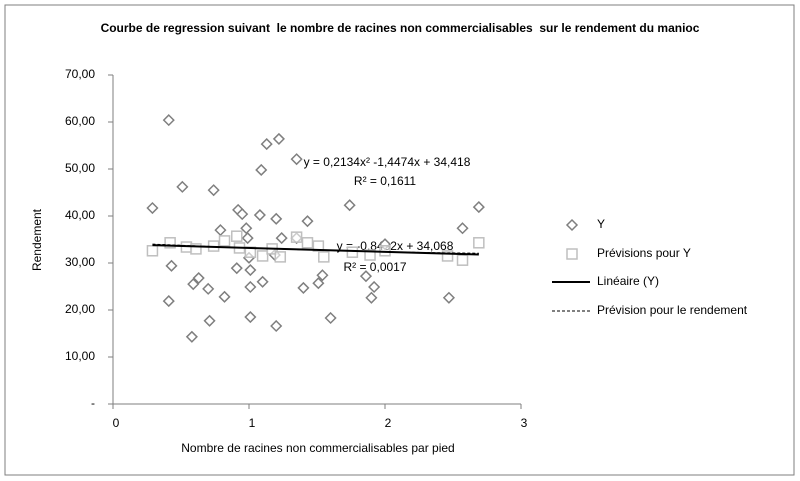  I want to click on annotation: R² = 0,1611, so click(385, 181).